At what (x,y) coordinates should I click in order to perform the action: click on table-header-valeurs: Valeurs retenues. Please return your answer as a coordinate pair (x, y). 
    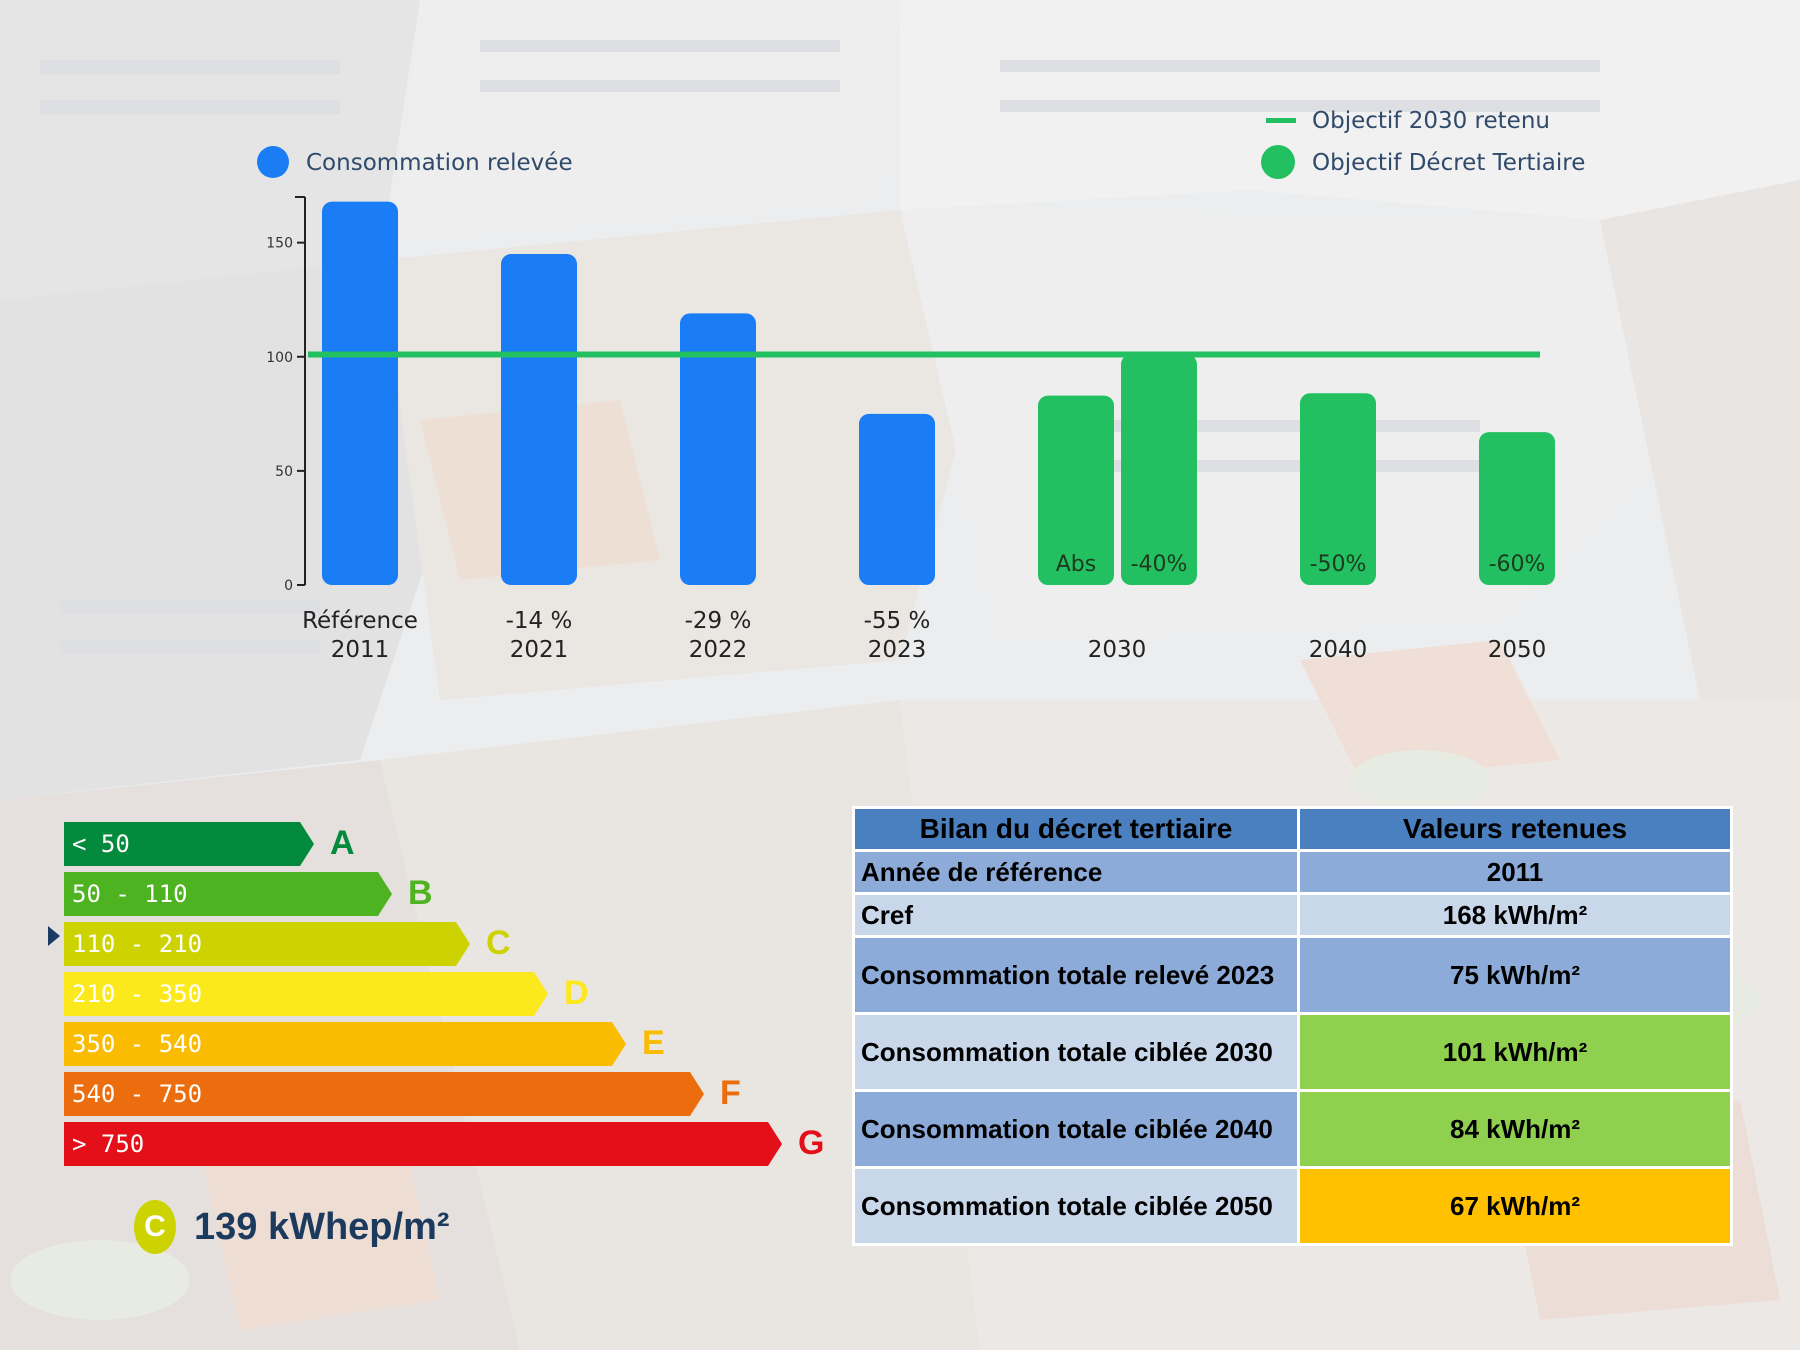
    Looking at the image, I should click on (1515, 829).